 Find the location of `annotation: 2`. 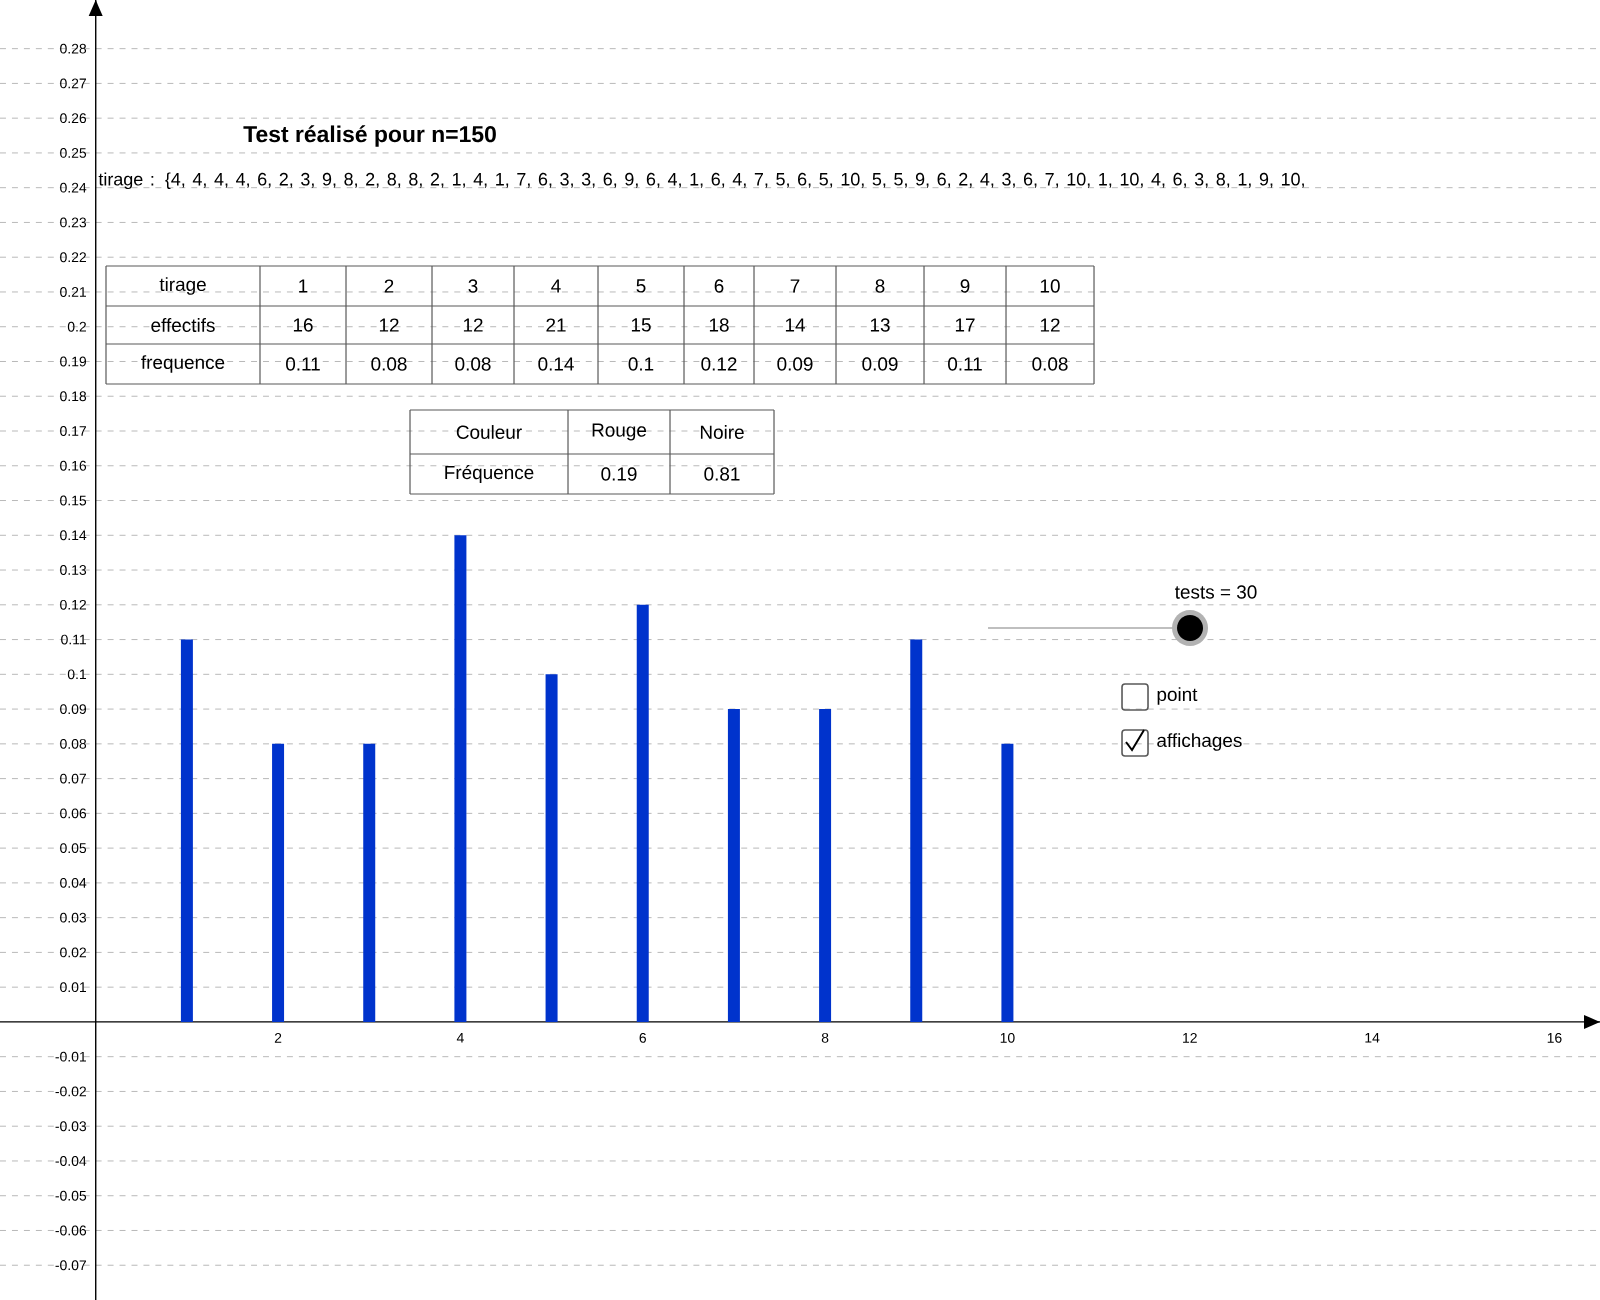

annotation: 2 is located at coordinates (389, 286).